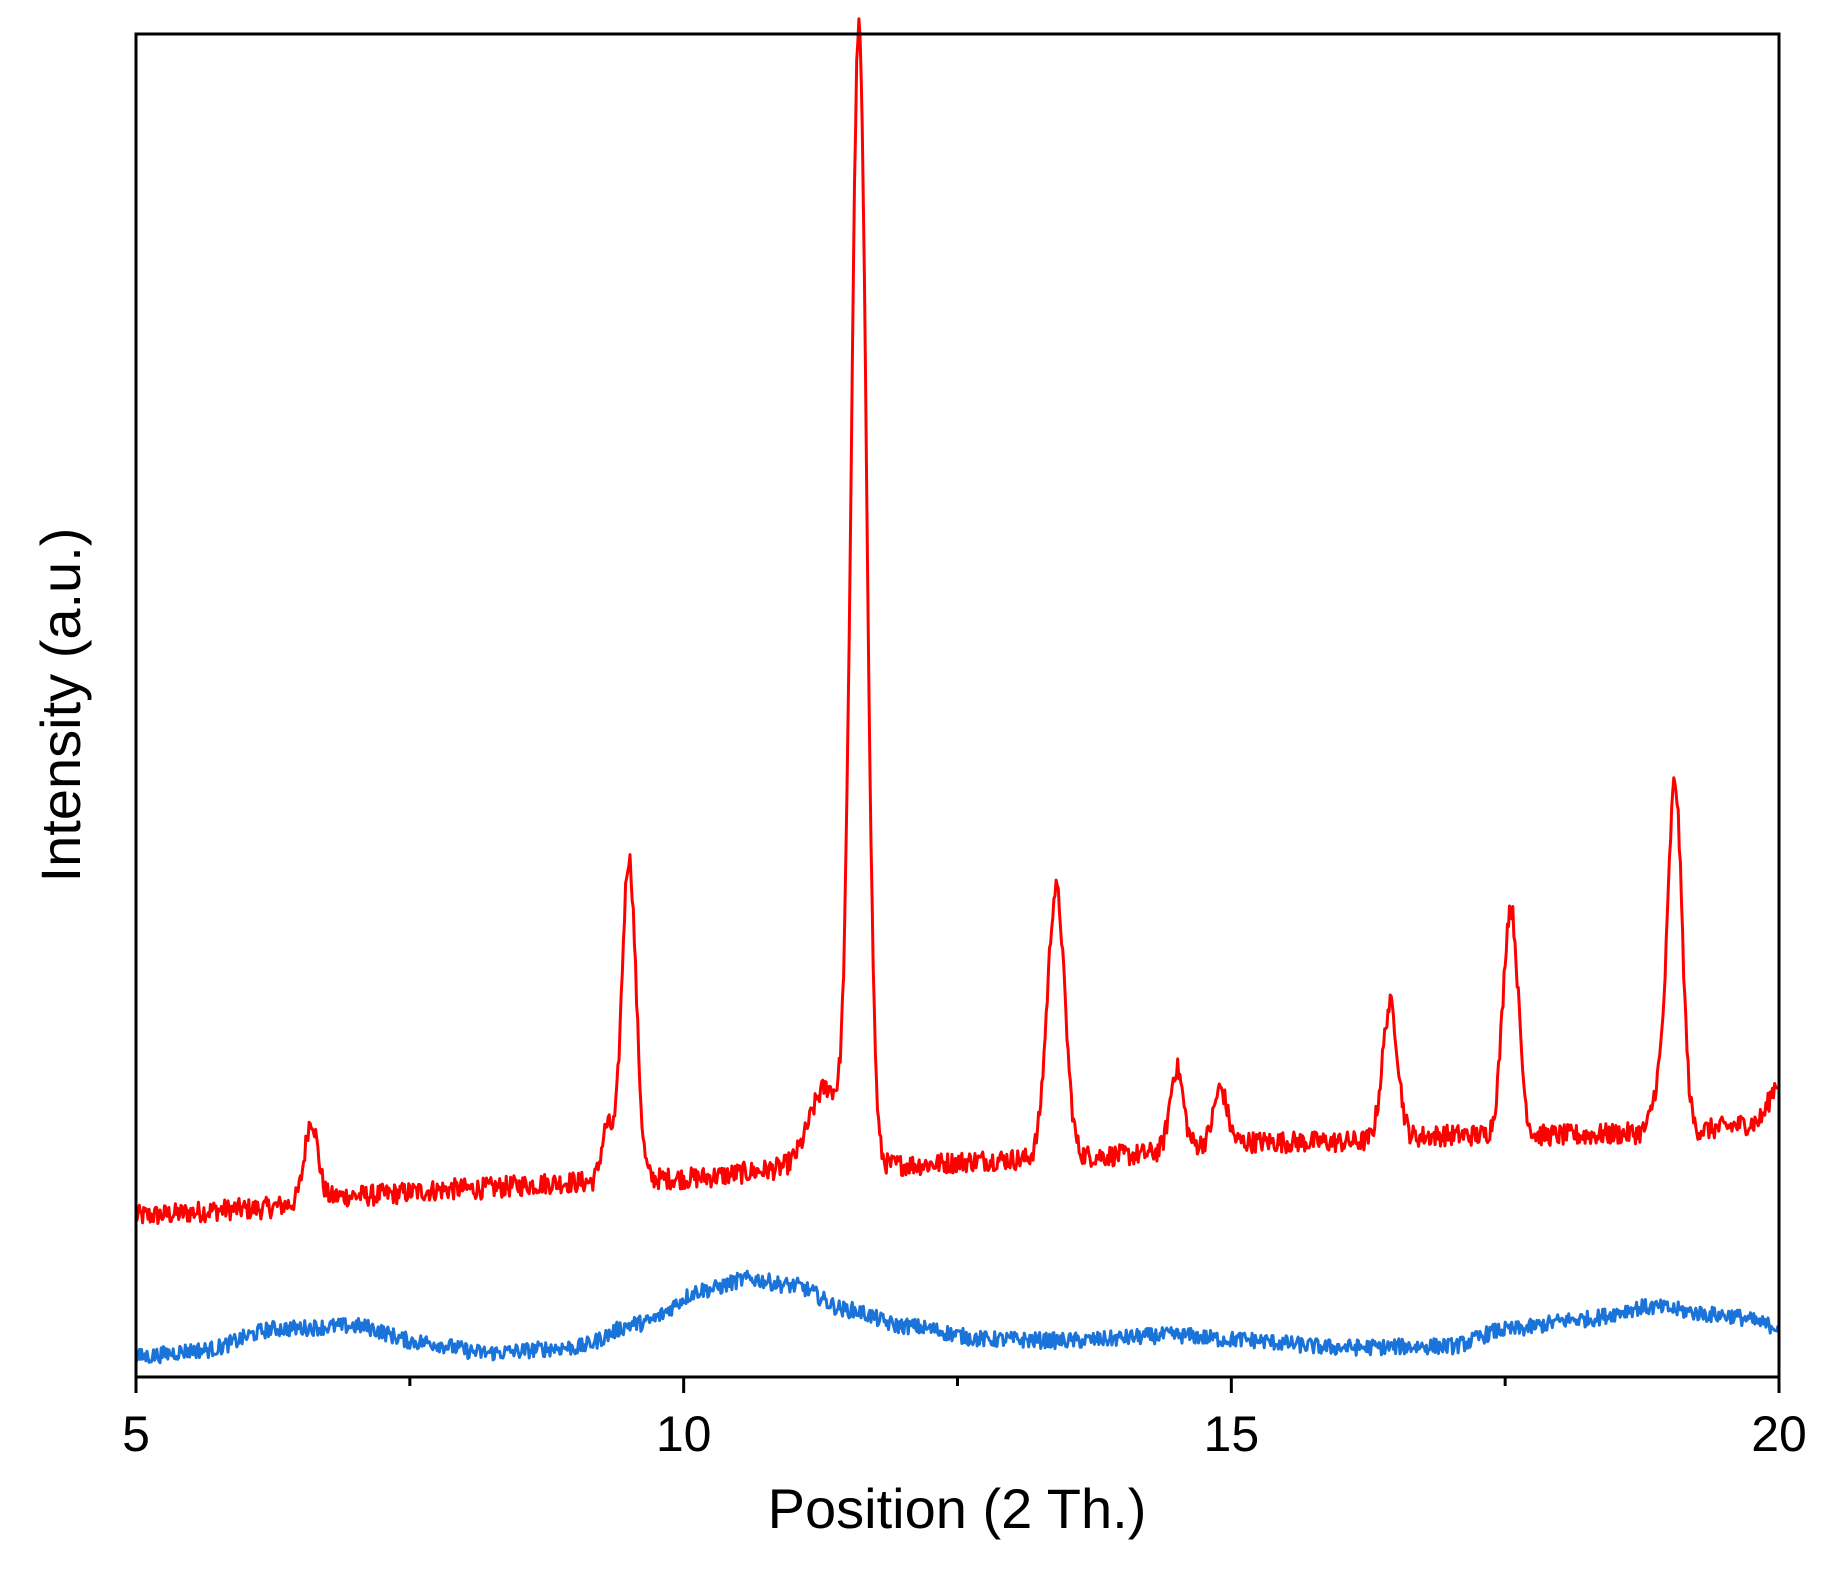 This screenshot has height=1577, width=1831. What do you see at coordinates (136, 1434) in the screenshot?
I see `x-tick-label: 5` at bounding box center [136, 1434].